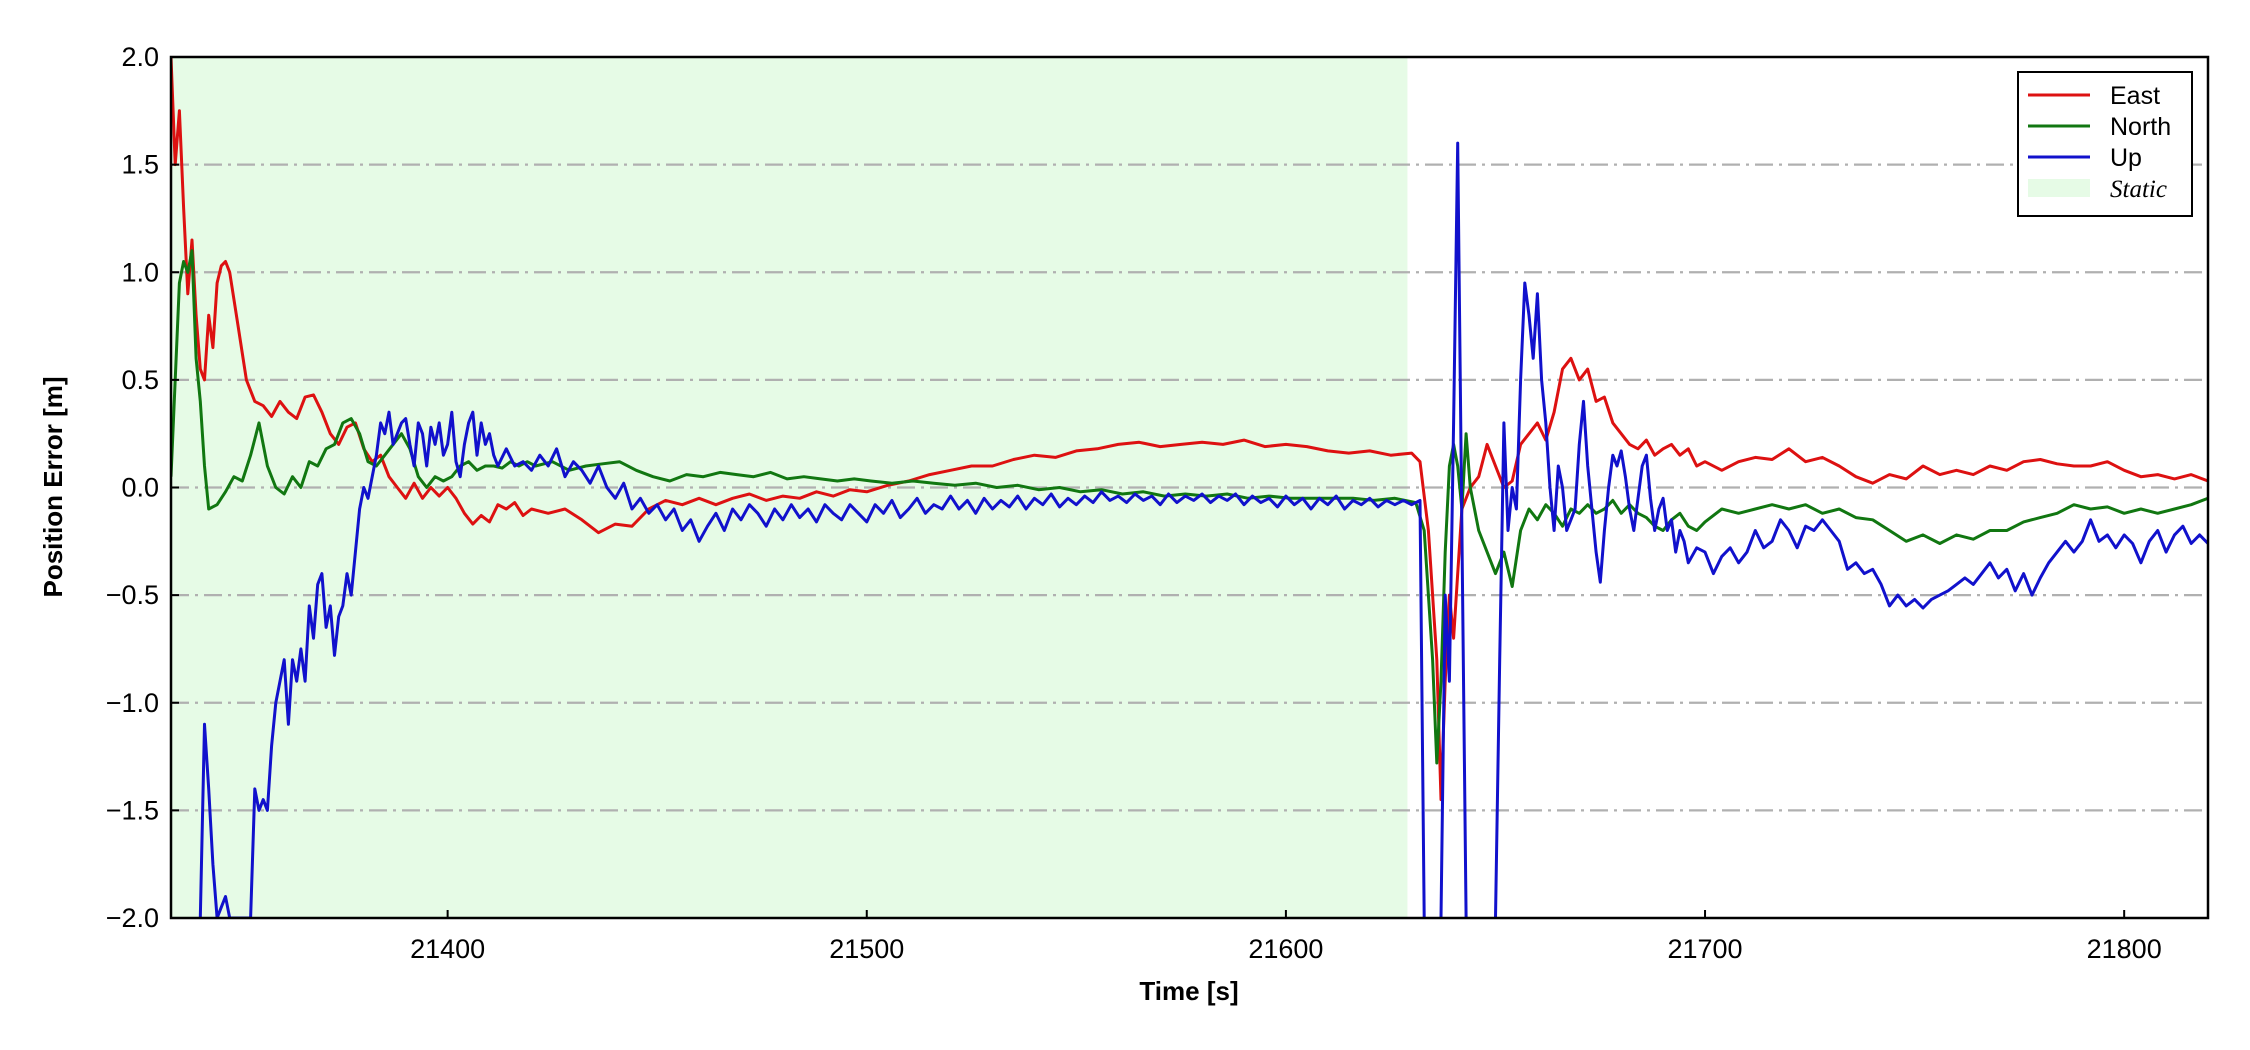 This screenshot has height=1050, width=2250. Describe the element at coordinates (2124, 949) in the screenshot. I see `x-tick-label: 21800` at that location.